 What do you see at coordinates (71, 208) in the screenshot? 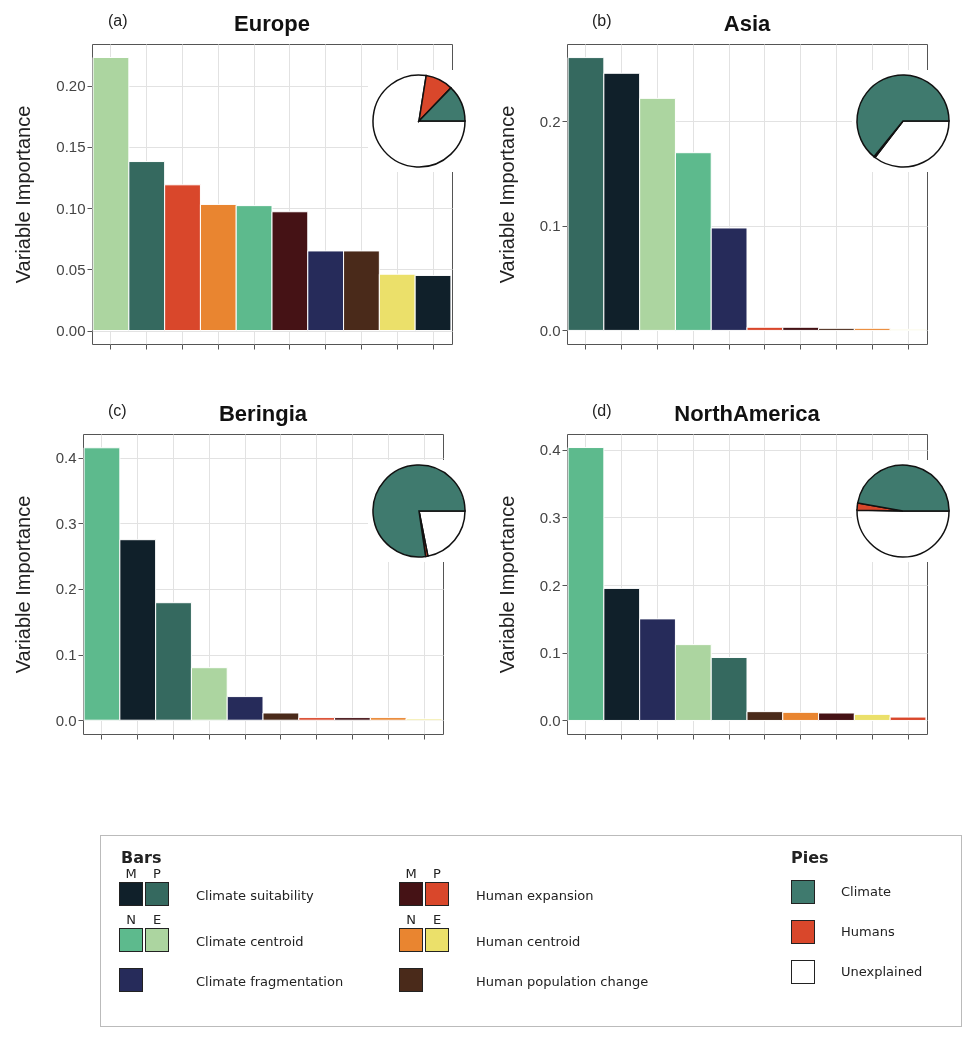
I see `y-tick-label: 0.10` at bounding box center [71, 208].